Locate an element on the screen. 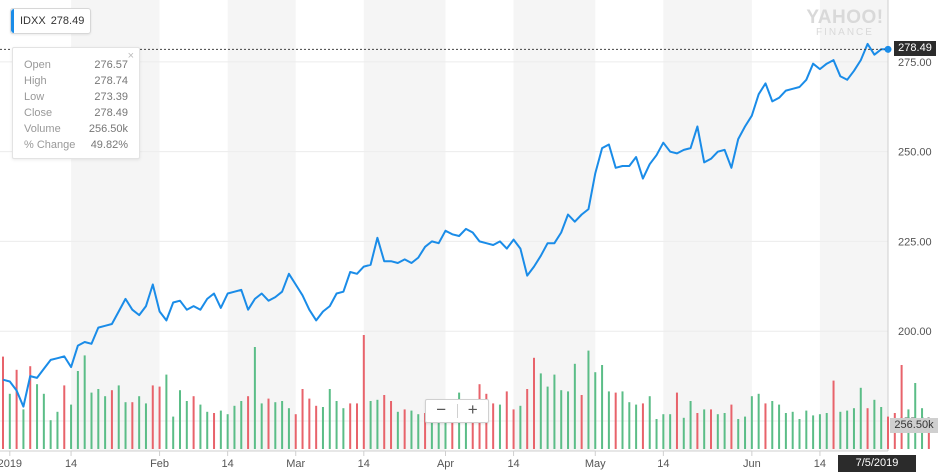  last-point-marker is located at coordinates (888, 49).